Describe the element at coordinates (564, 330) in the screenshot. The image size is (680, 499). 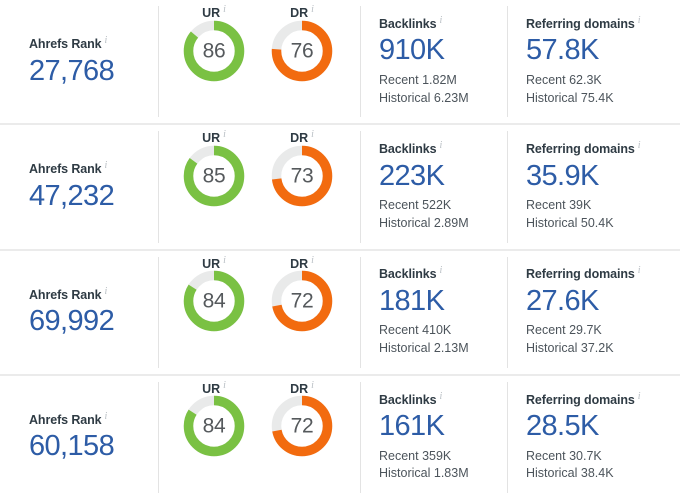
I see `referring-domains-recent: Recent 29.7K` at that location.